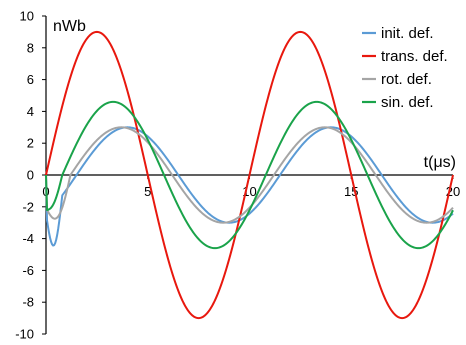 This screenshot has height=345, width=466. What do you see at coordinates (30, 111) in the screenshot?
I see `y-tick-label: 4` at bounding box center [30, 111].